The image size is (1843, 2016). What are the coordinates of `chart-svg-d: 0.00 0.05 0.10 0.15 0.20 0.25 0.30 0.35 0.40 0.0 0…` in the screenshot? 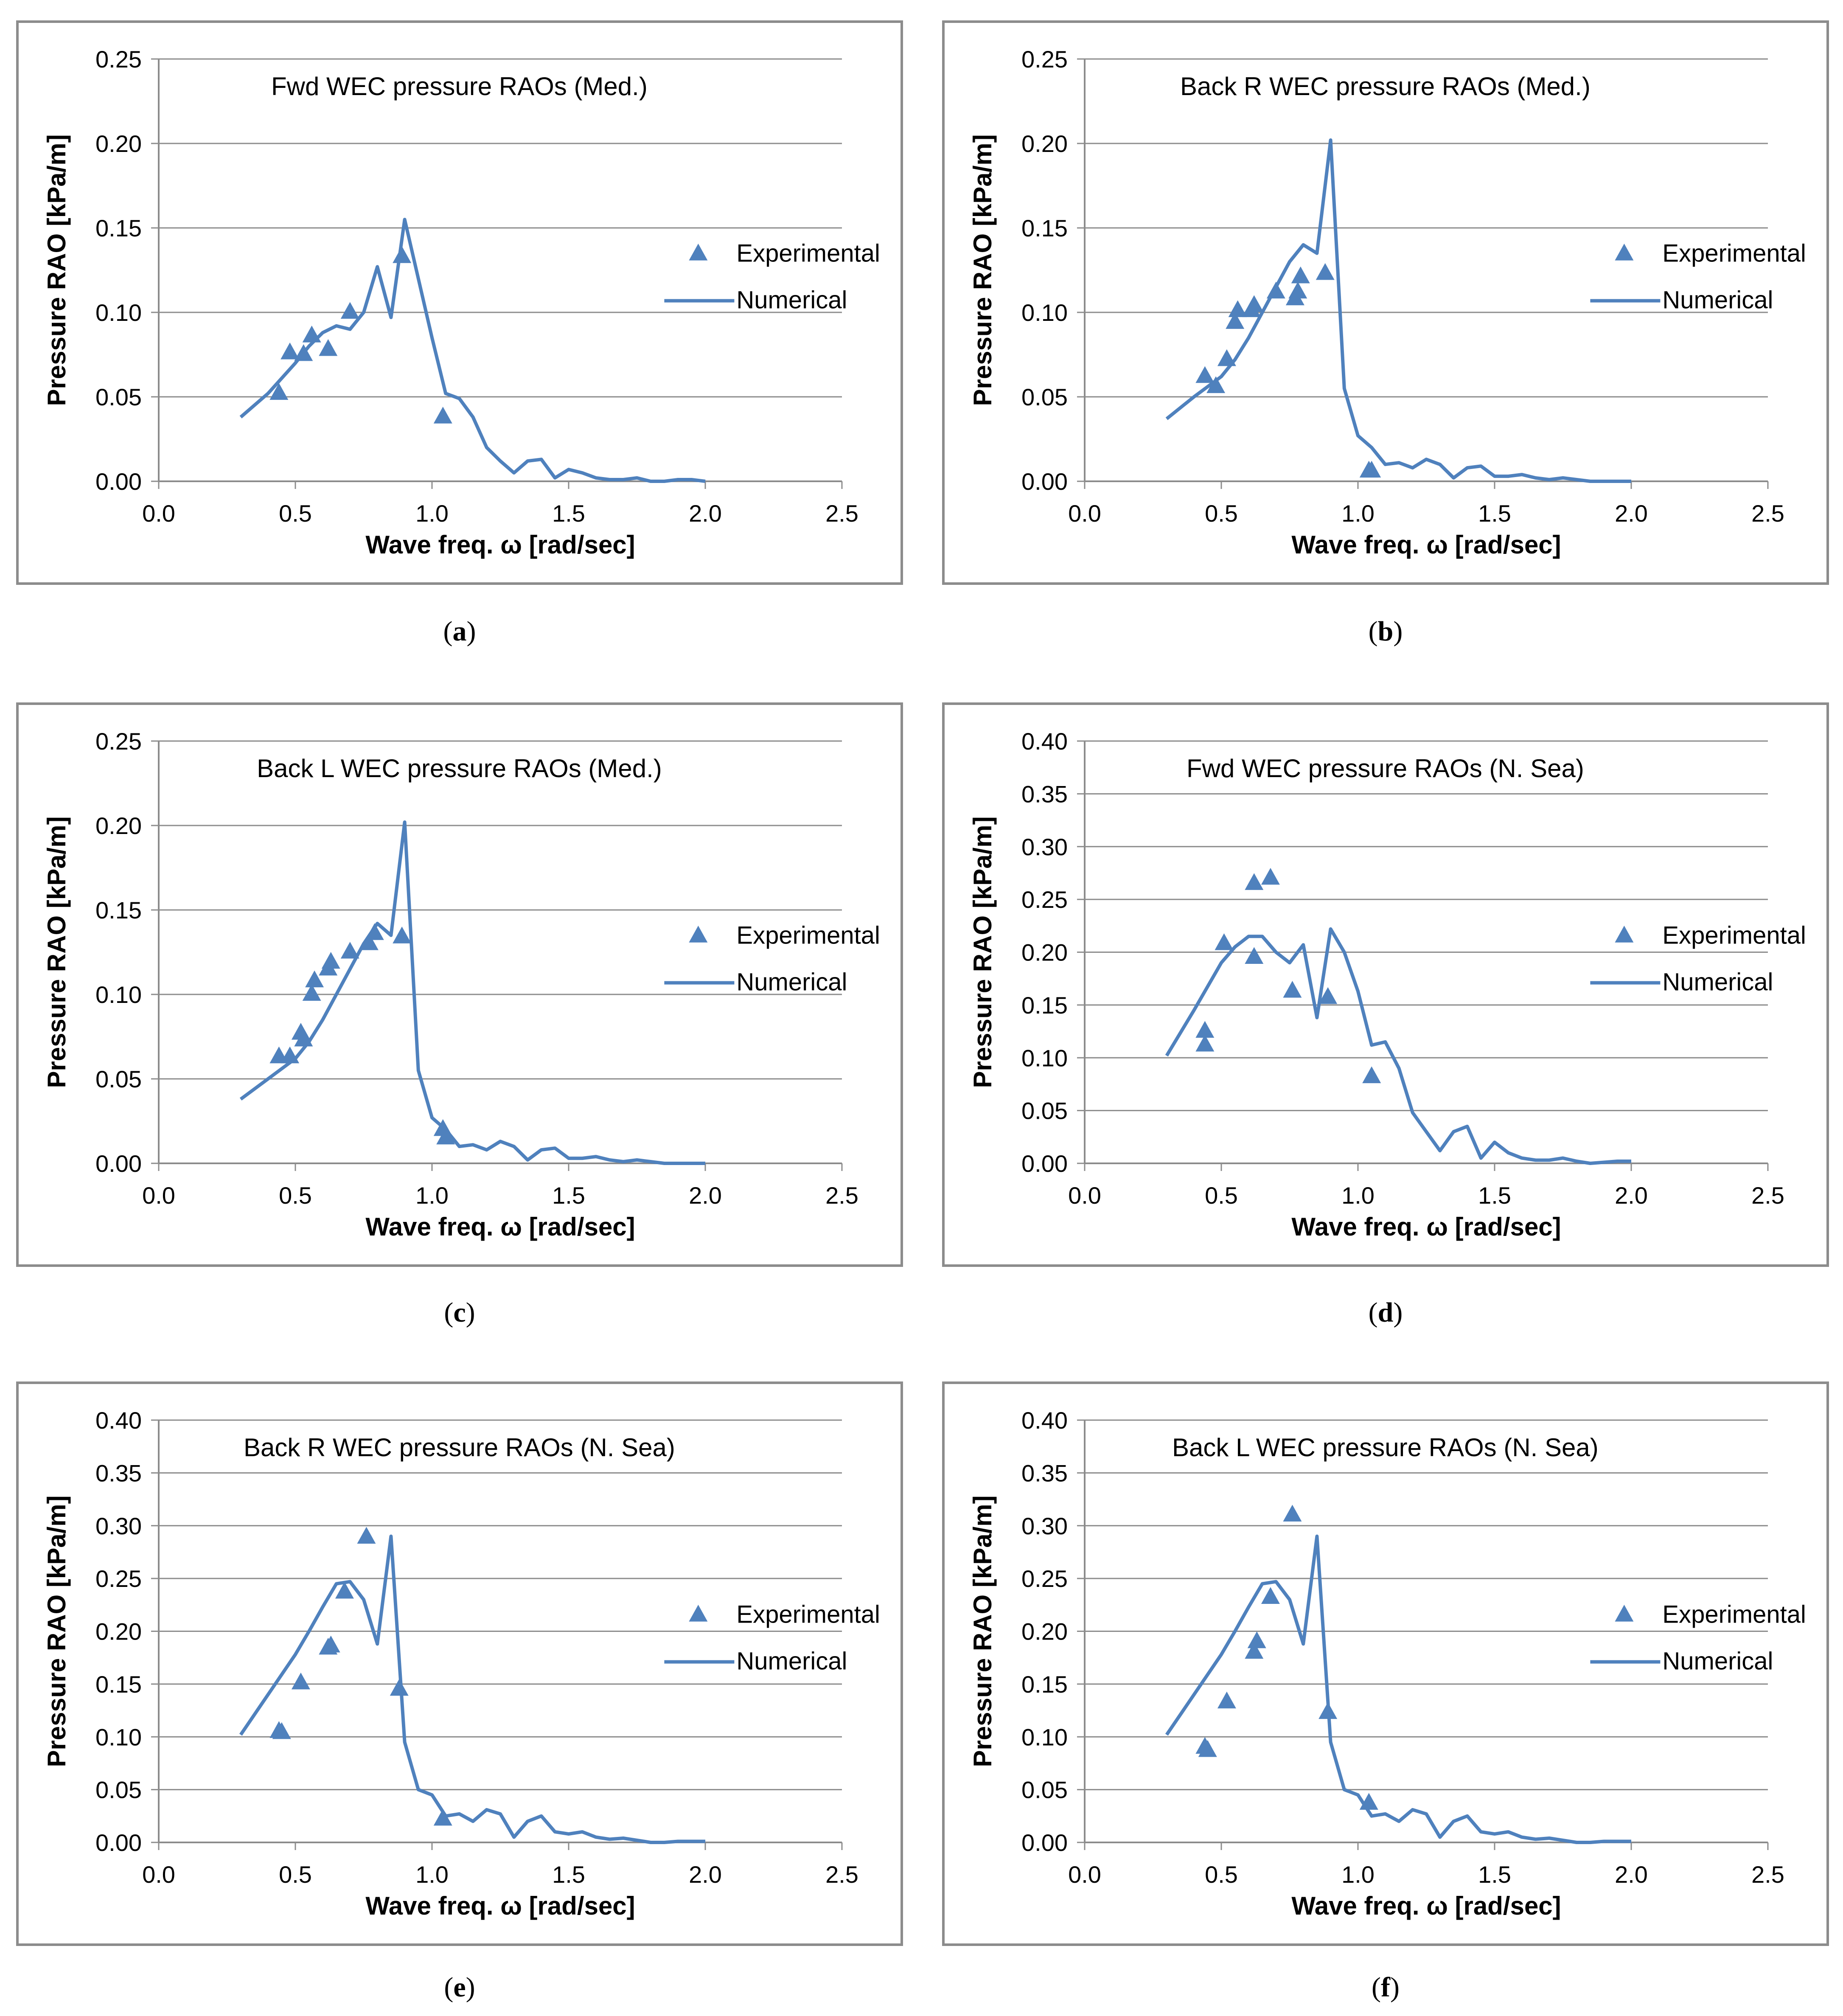 It's located at (1387, 984).